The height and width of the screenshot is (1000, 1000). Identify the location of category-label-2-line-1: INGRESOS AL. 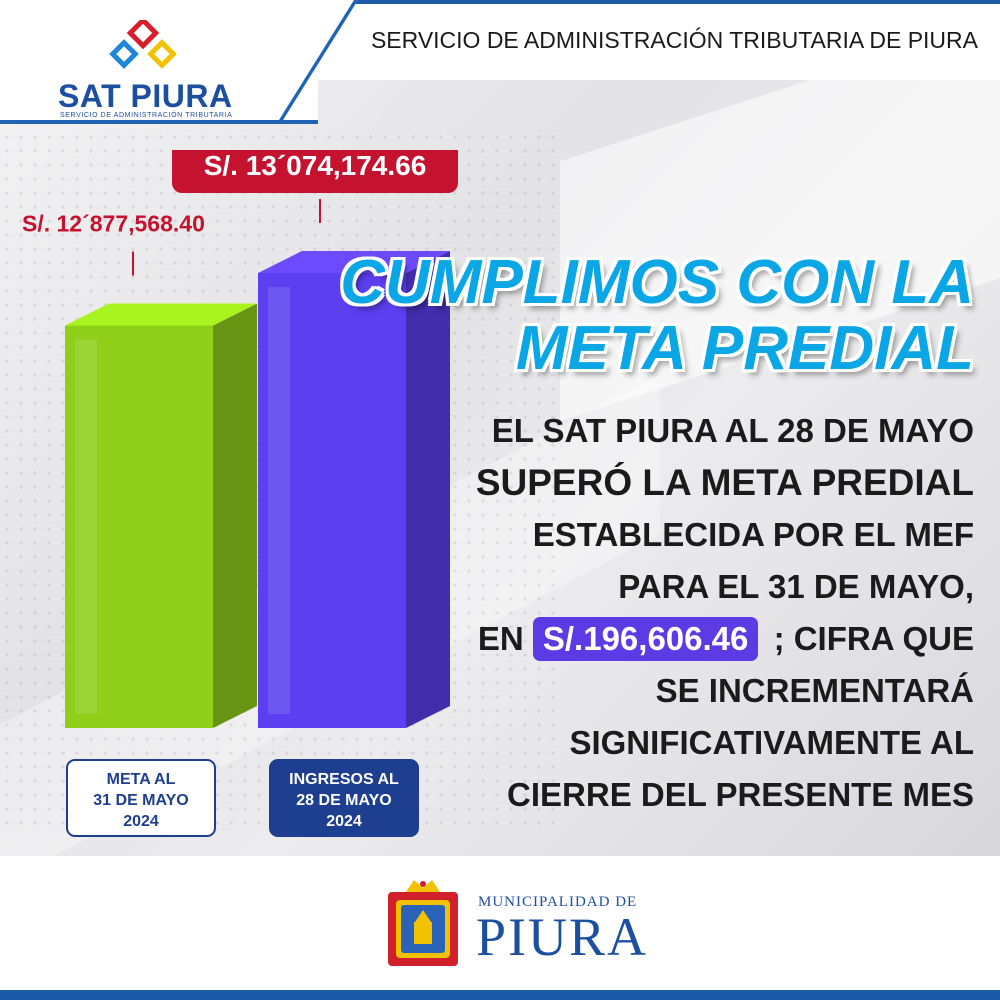
(344, 779).